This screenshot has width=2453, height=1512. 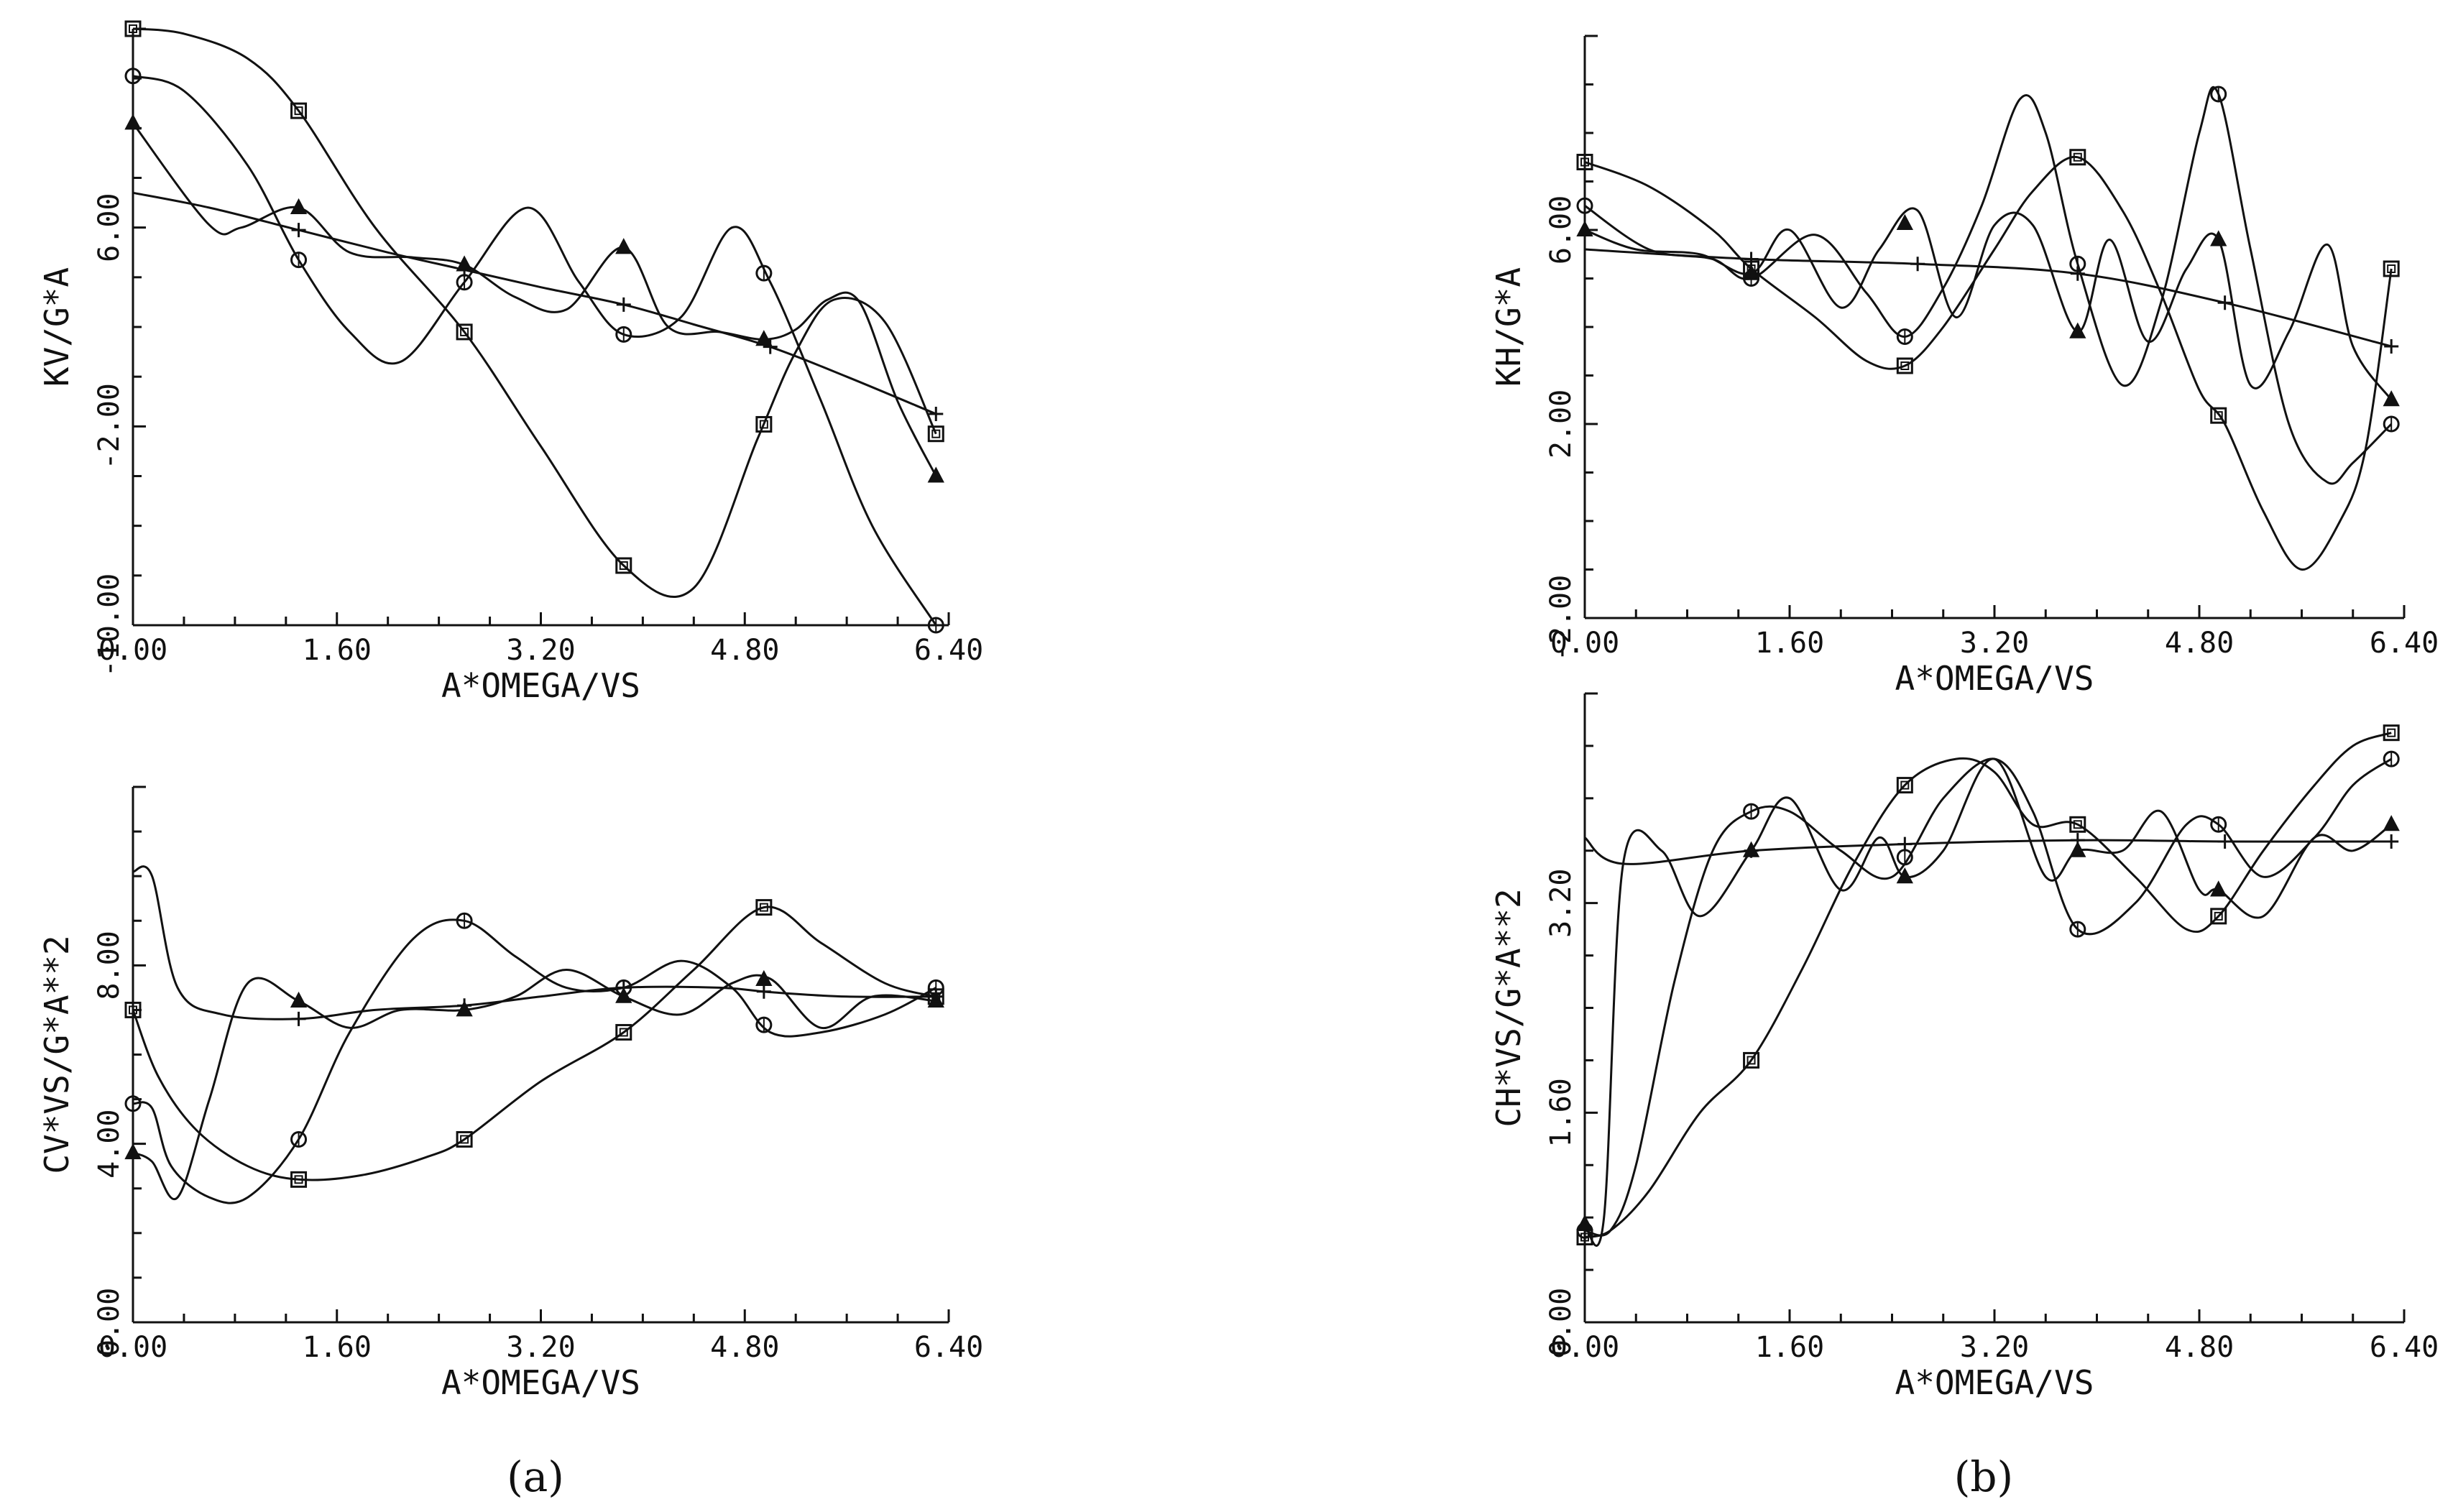 I want to click on cv-x-tick-label: 4.80, so click(x=744, y=1347).